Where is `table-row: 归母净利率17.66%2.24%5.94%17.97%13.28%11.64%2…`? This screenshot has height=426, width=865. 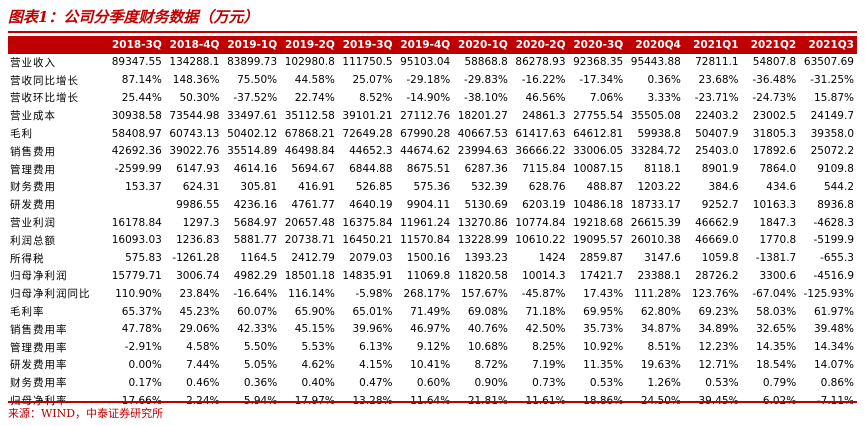 table-row: 归母净利率17.66%2.24%5.94%17.97%13.28%11.64%2… is located at coordinates (432, 400).